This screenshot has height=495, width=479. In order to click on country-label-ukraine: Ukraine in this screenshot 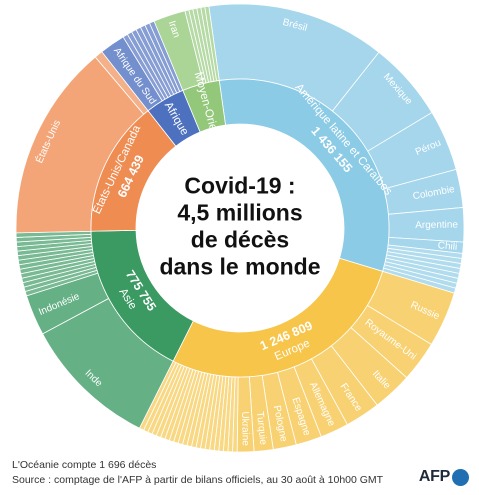, I will do `click(245, 428)`.